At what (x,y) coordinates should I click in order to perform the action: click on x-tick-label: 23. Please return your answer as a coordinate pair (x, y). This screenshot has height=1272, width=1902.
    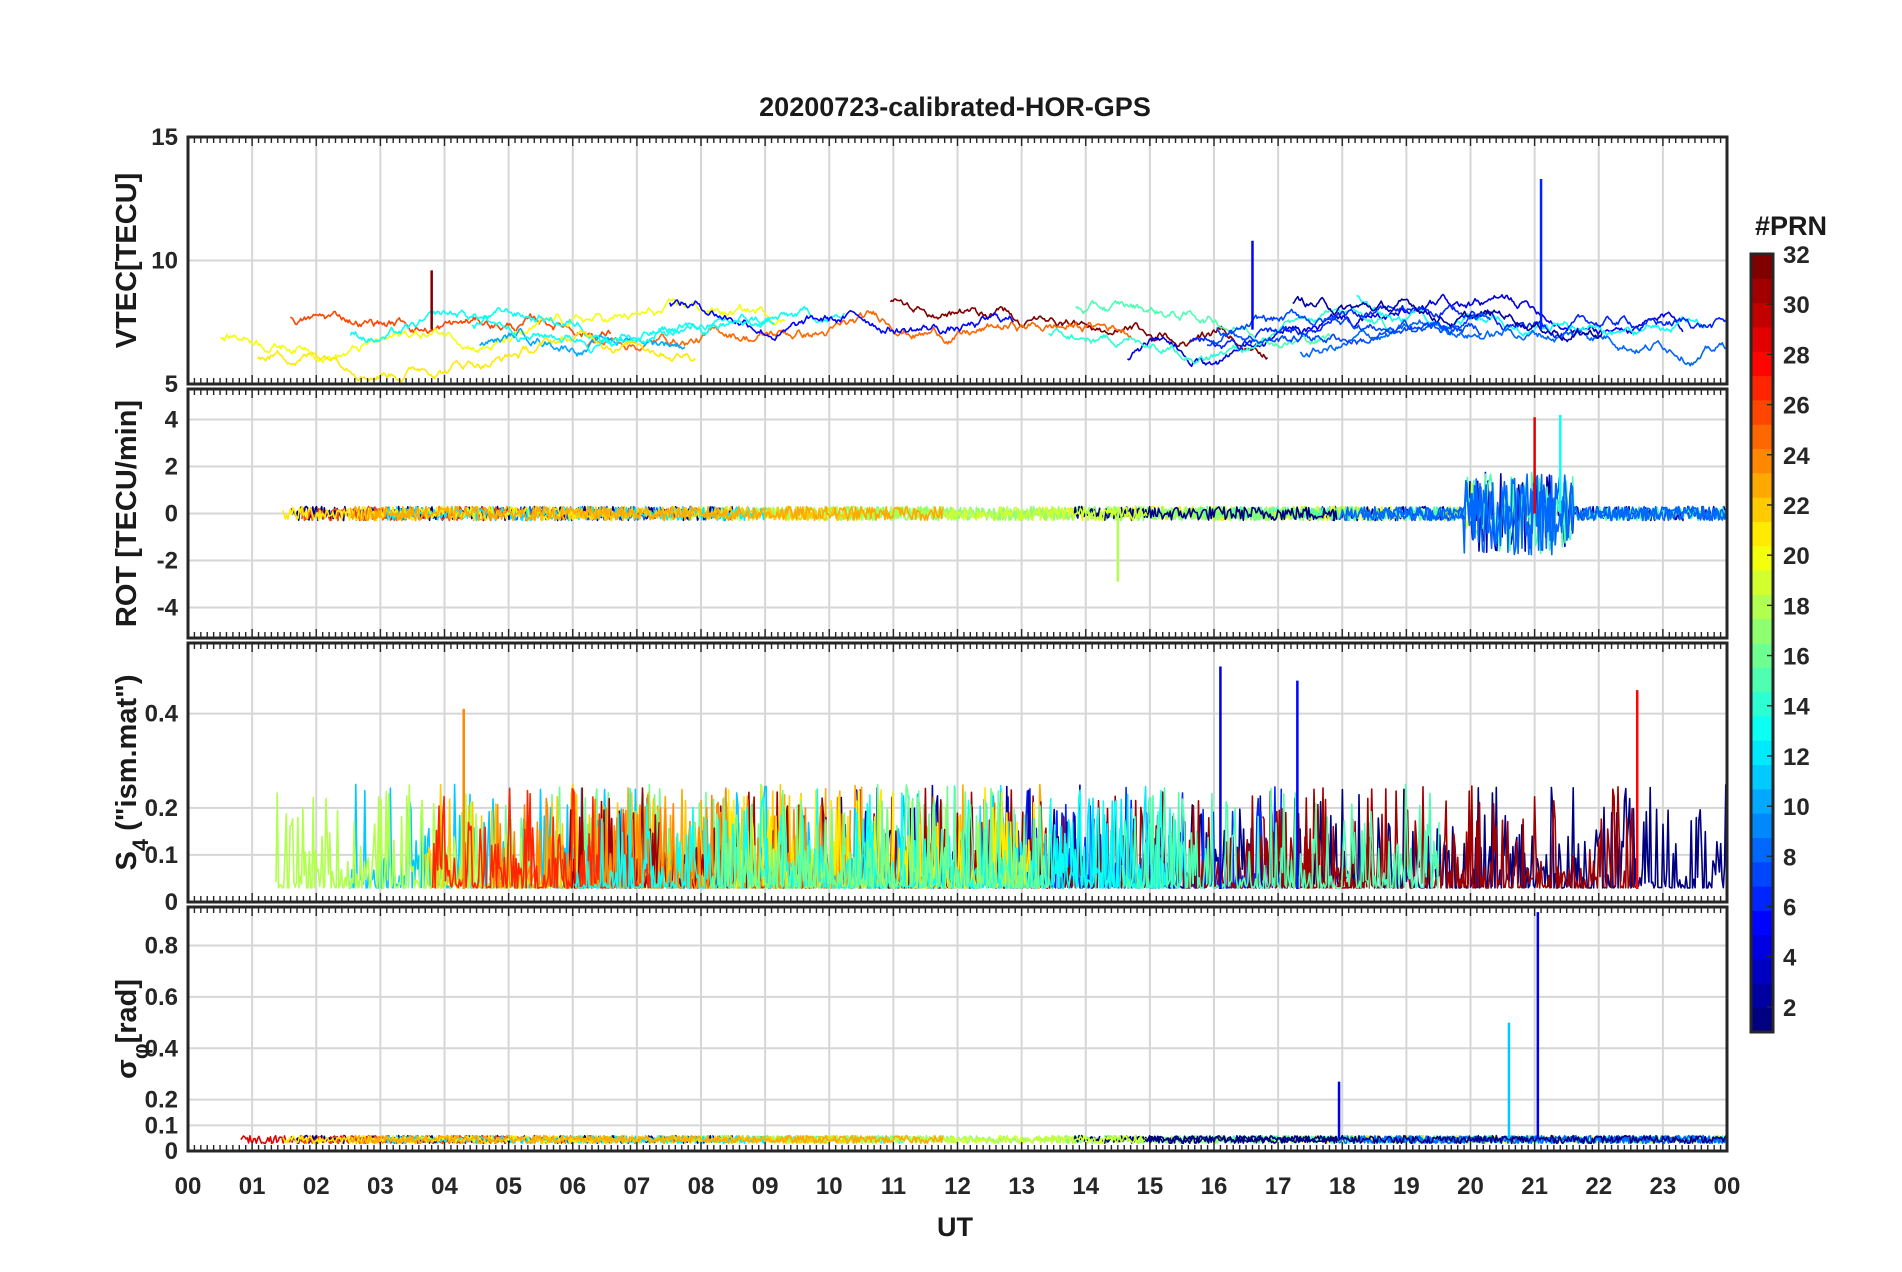
    Looking at the image, I should click on (1663, 1186).